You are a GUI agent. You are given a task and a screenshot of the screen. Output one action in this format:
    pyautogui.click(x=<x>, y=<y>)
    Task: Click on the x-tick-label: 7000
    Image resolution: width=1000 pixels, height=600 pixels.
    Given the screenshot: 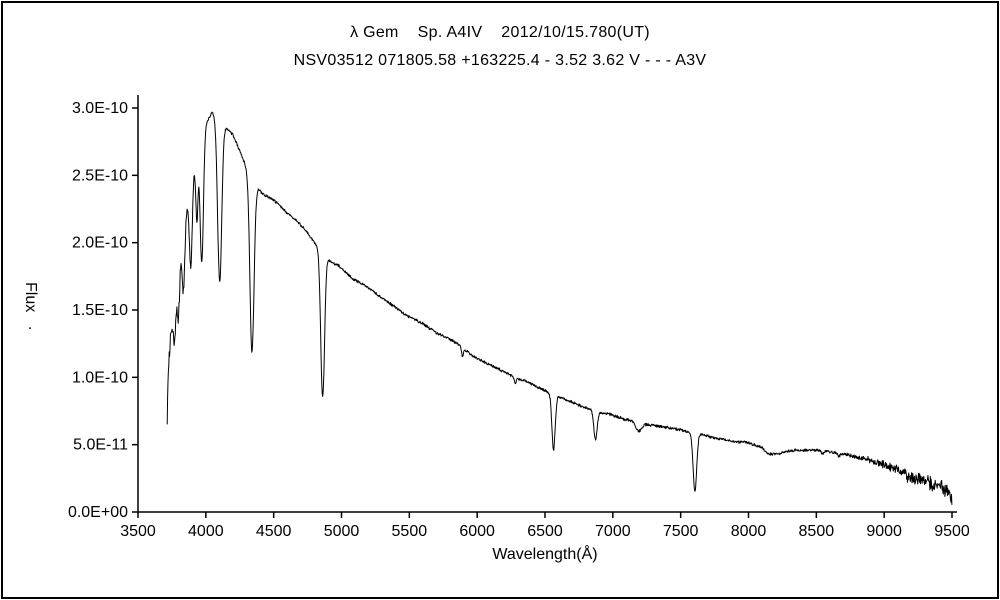 What is the action you would take?
    pyautogui.click(x=613, y=531)
    